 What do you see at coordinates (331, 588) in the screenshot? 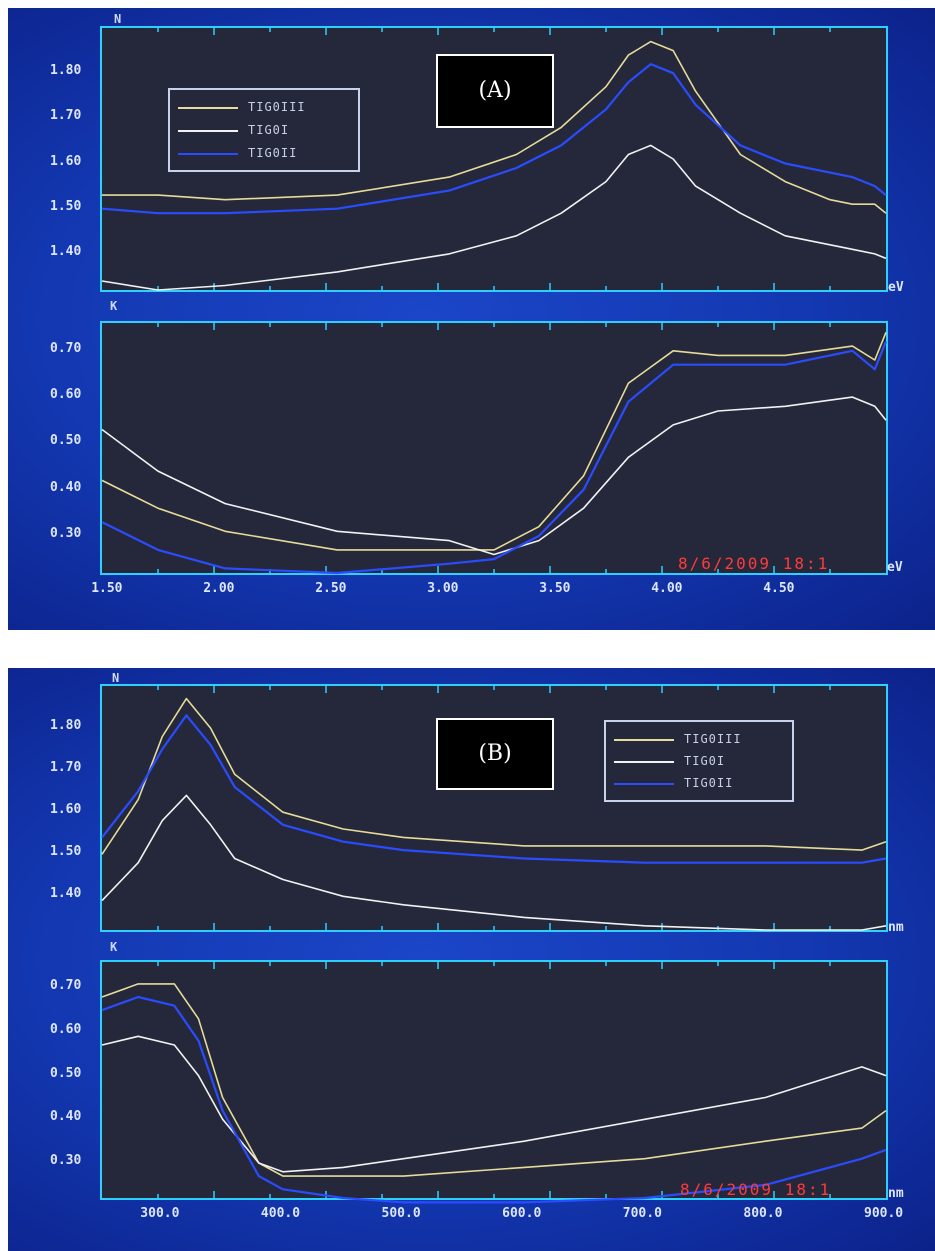
I see `x-tick-label: 2.50` at bounding box center [331, 588].